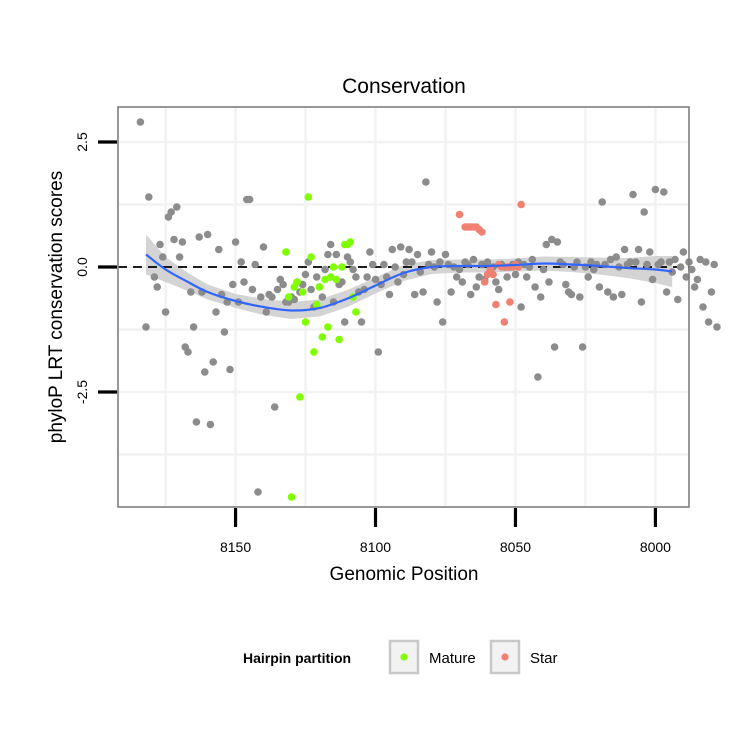  What do you see at coordinates (321, 347) in the screenshot?
I see `series-mature` at bounding box center [321, 347].